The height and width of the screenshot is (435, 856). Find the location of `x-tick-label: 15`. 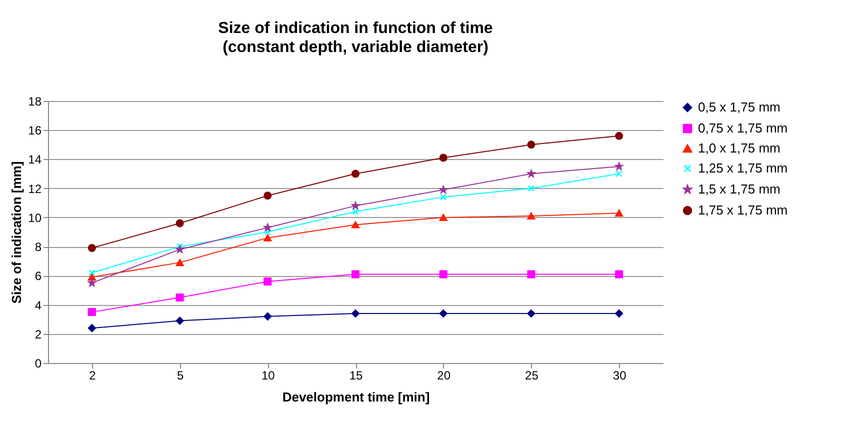

x-tick-label: 15 is located at coordinates (356, 375).